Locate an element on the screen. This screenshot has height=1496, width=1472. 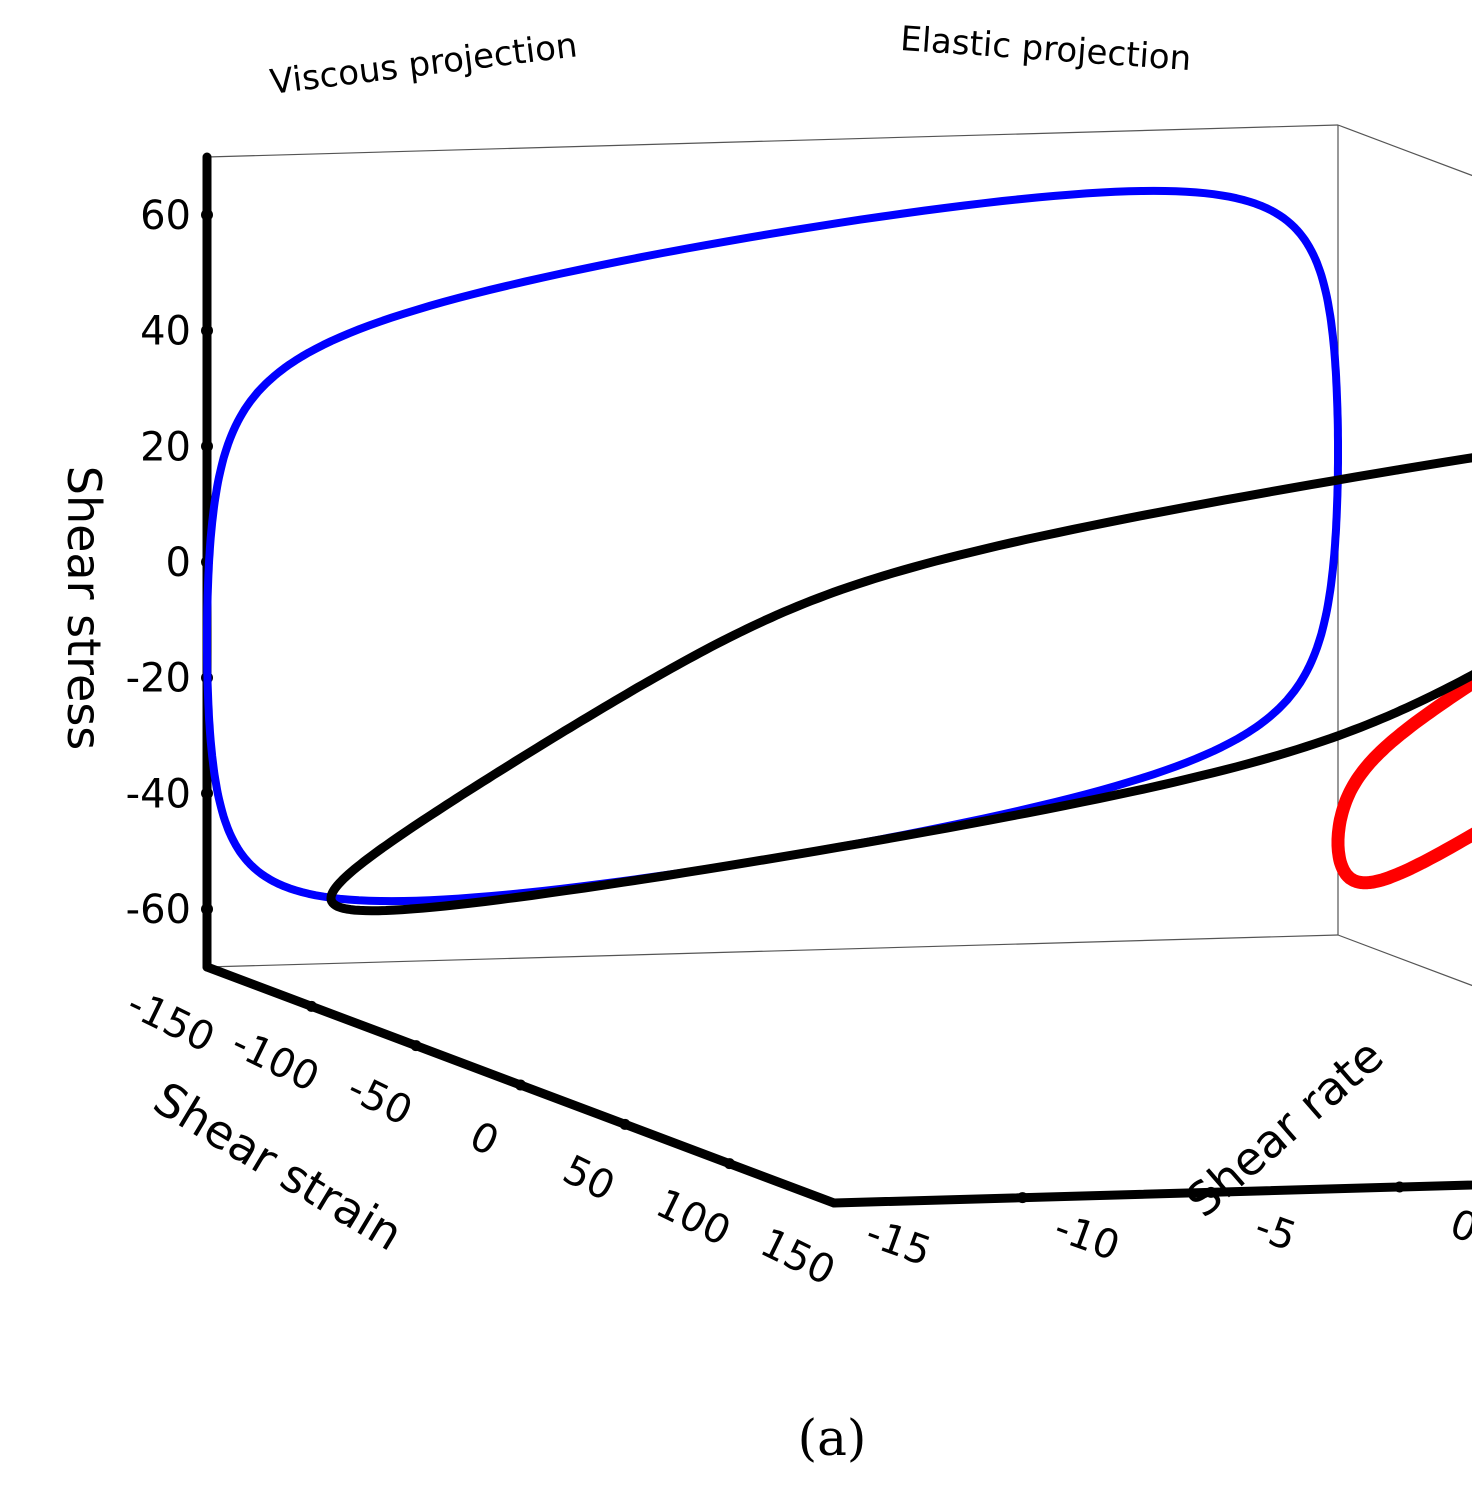
viscous-projection-label: Viscous projection is located at coordinates (424, 63).